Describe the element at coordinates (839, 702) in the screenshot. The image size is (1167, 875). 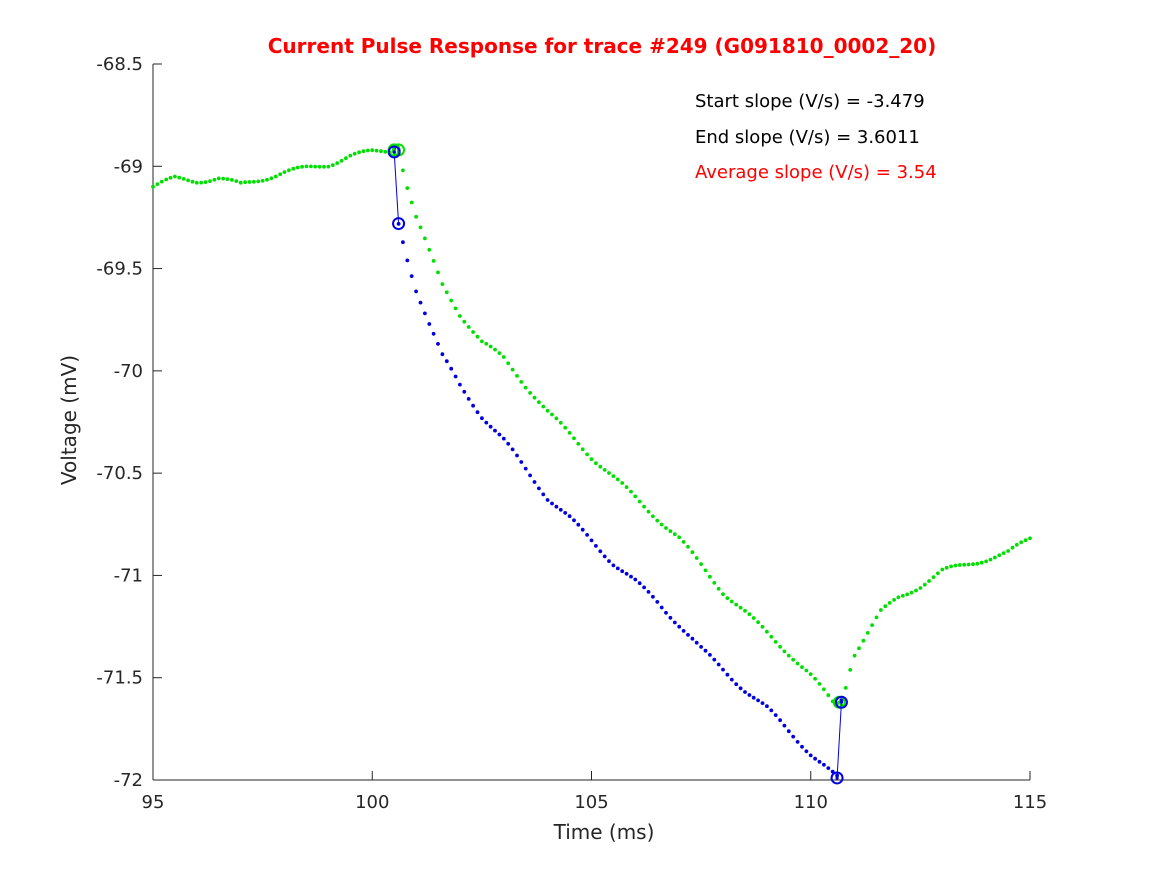
I see `circle-marker-center` at that location.